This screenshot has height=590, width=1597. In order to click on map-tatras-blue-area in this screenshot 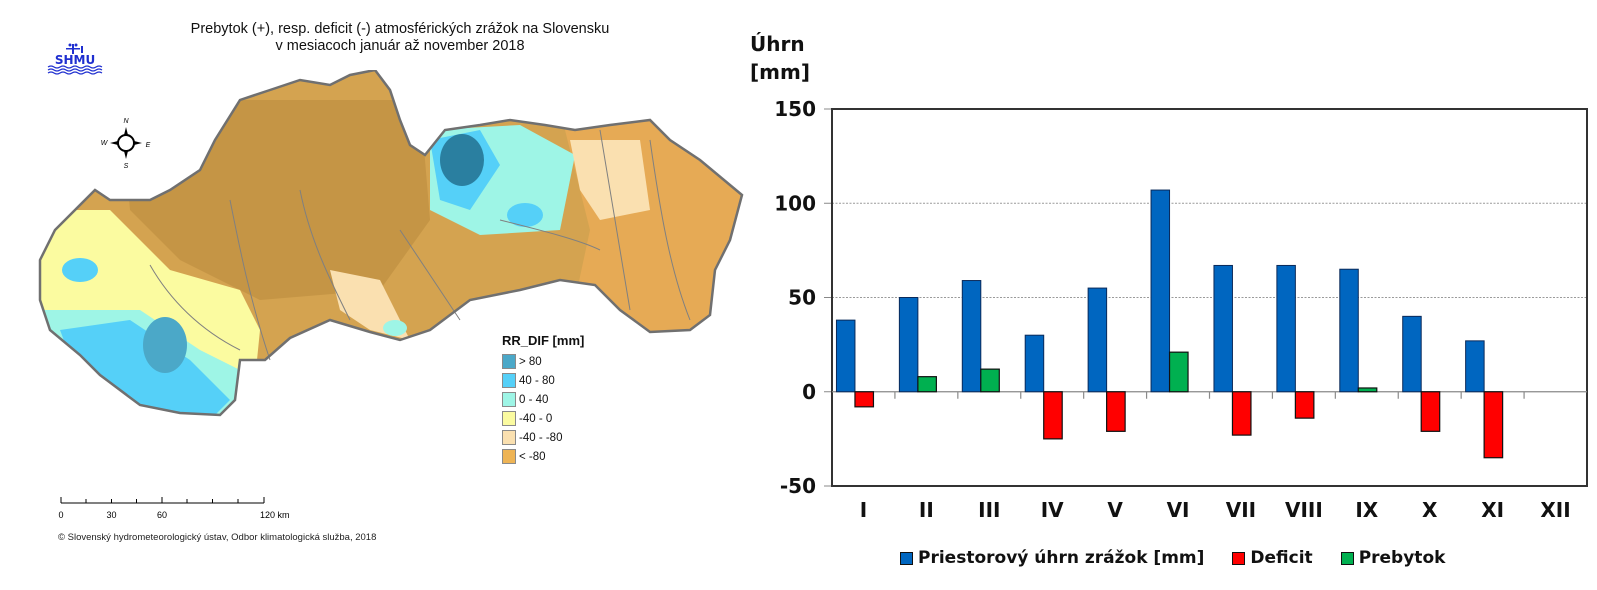, I will do `click(525, 215)`.